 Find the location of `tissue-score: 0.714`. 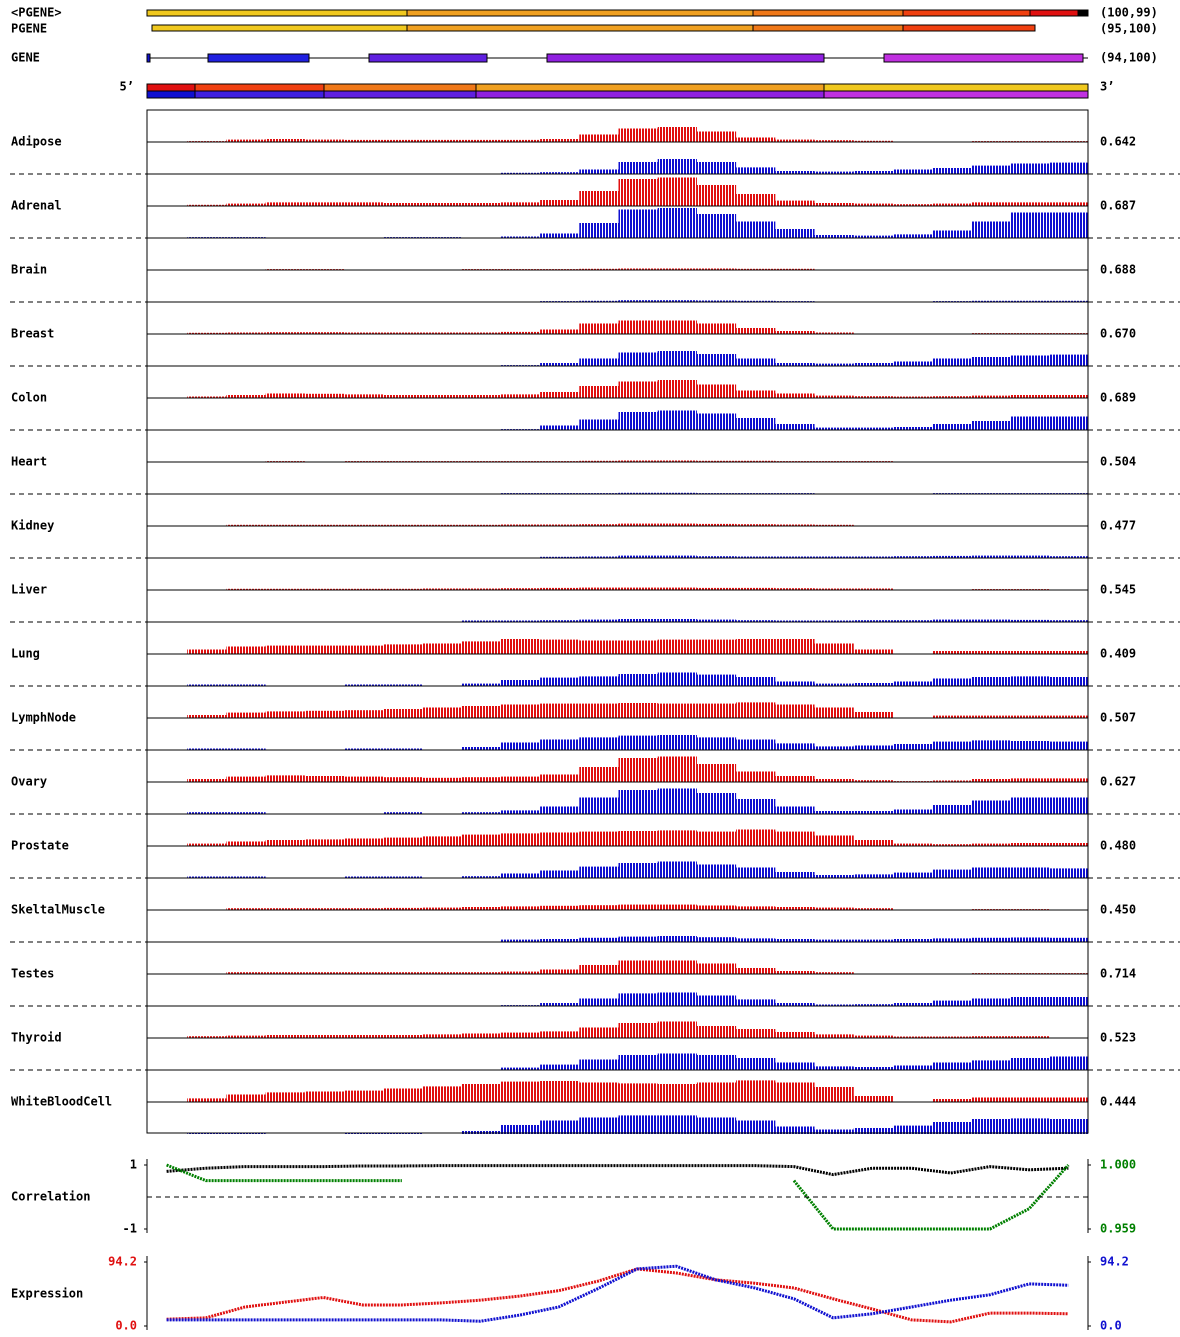

tissue-score: 0.714 is located at coordinates (1118, 974).